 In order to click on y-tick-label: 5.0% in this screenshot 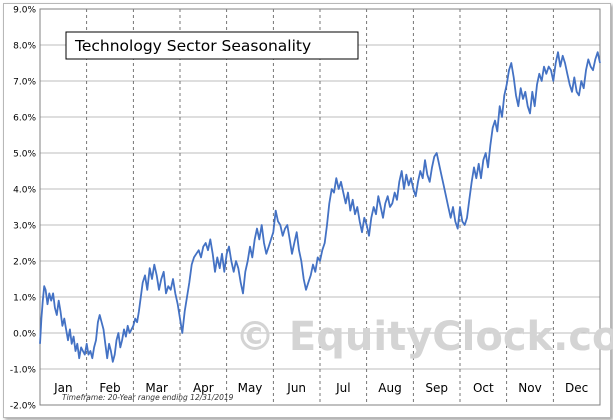, I will do `click(24, 155)`.